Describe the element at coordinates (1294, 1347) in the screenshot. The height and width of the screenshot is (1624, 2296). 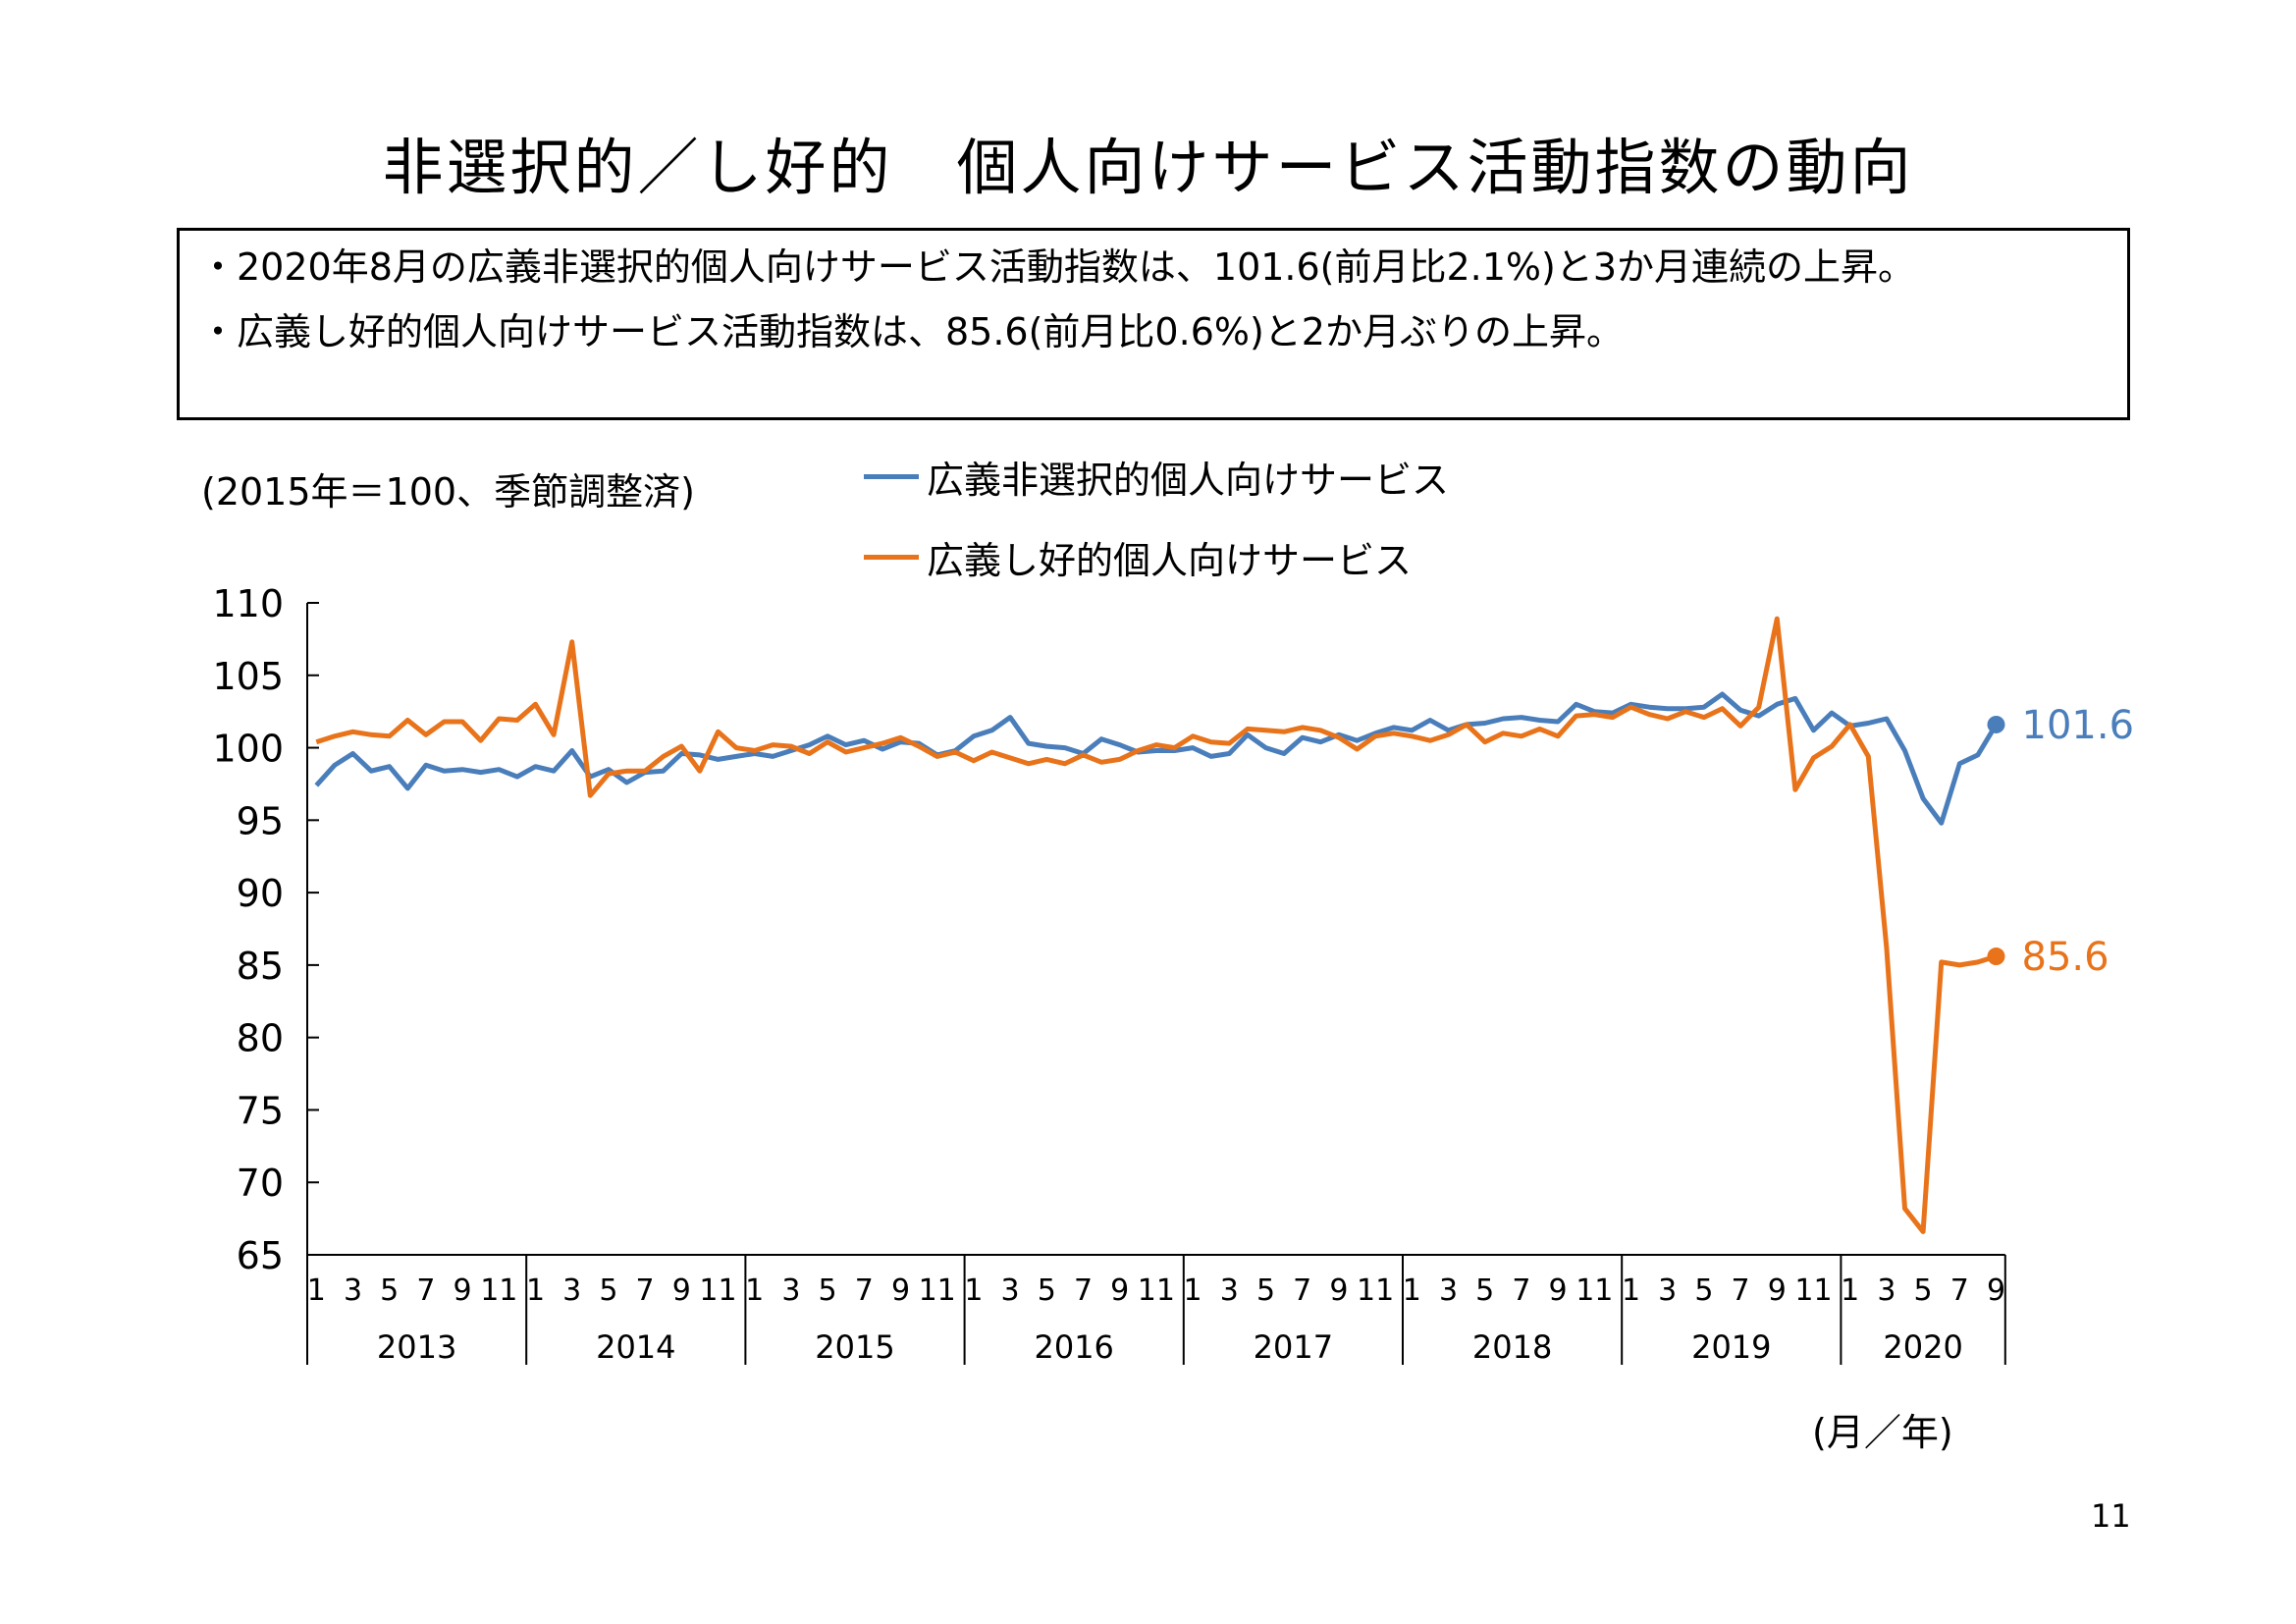
I see `year-label: 2017` at that location.